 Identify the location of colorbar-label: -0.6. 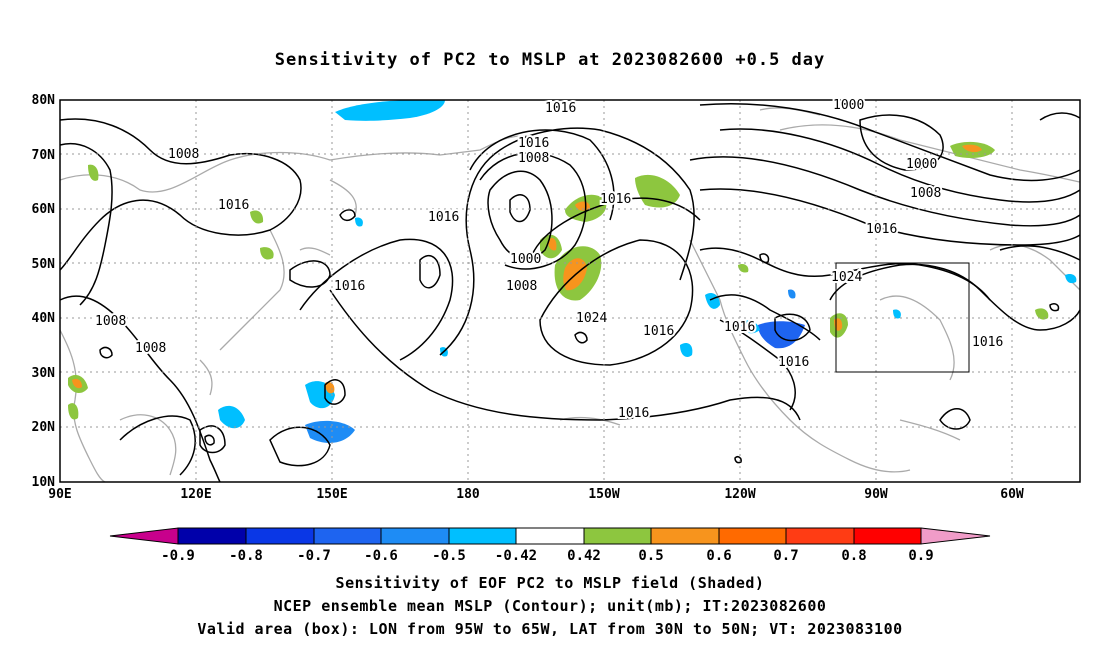
(381, 556).